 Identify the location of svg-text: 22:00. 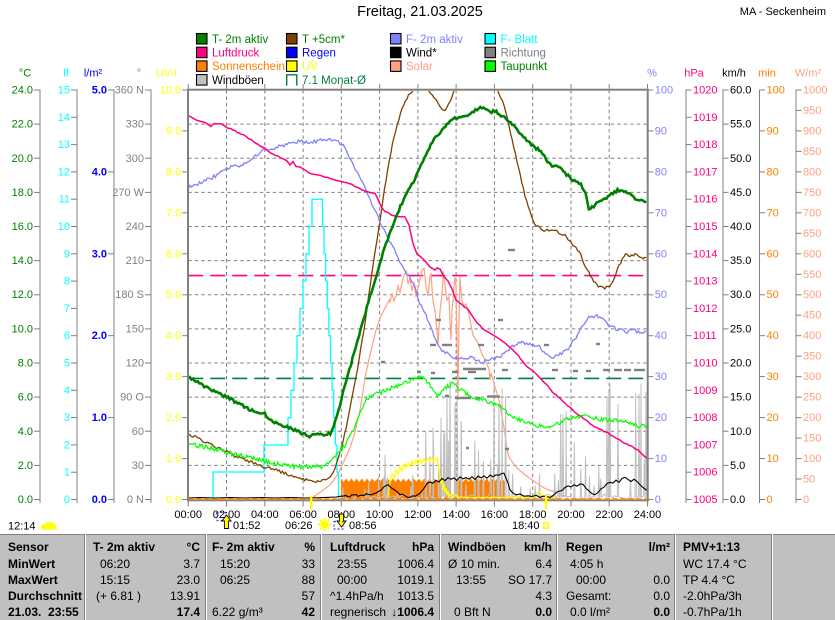
(609, 515).